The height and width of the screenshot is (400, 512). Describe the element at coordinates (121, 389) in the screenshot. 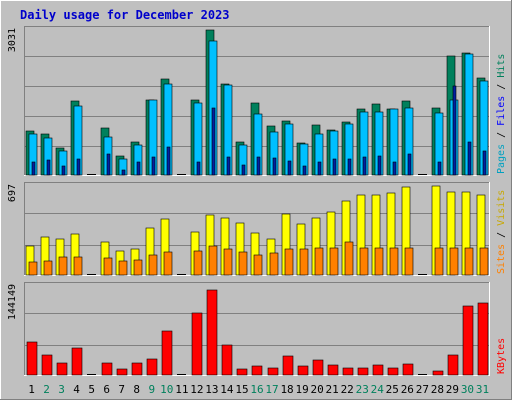

I see `x-tick-label-day-7: 7` at that location.